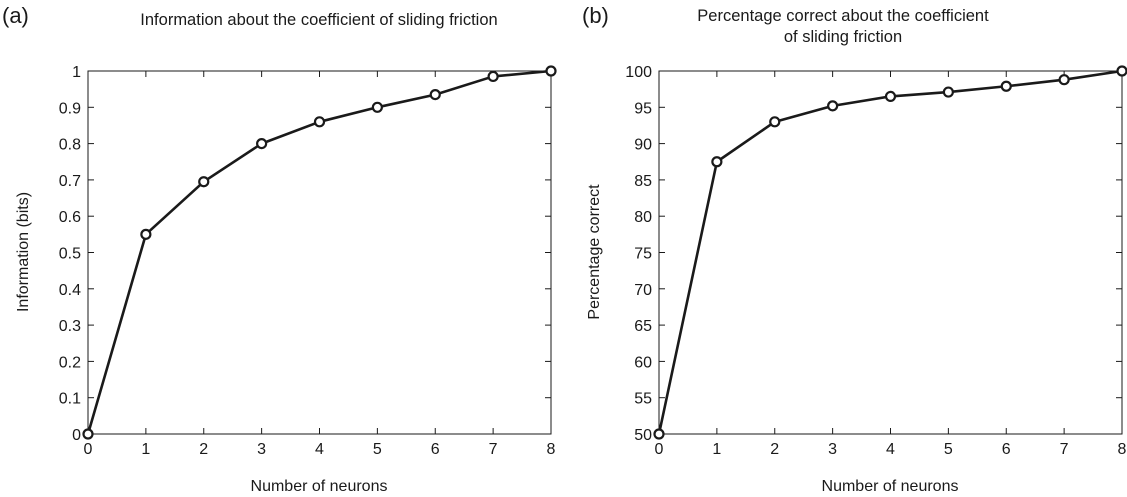 The image size is (1127, 497). What do you see at coordinates (319, 486) in the screenshot?
I see `panel-a-x-axis-label: Number of neurons` at bounding box center [319, 486].